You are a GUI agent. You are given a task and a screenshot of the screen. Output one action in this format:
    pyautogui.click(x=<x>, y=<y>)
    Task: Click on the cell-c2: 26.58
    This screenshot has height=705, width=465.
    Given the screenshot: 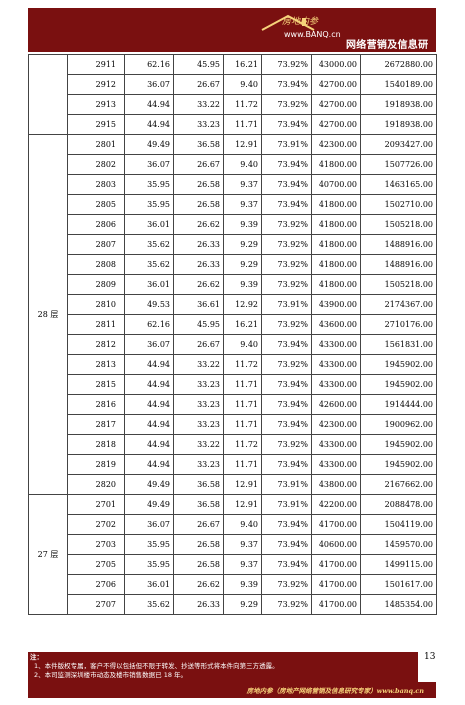 What is the action you would take?
    pyautogui.click(x=198, y=564)
    